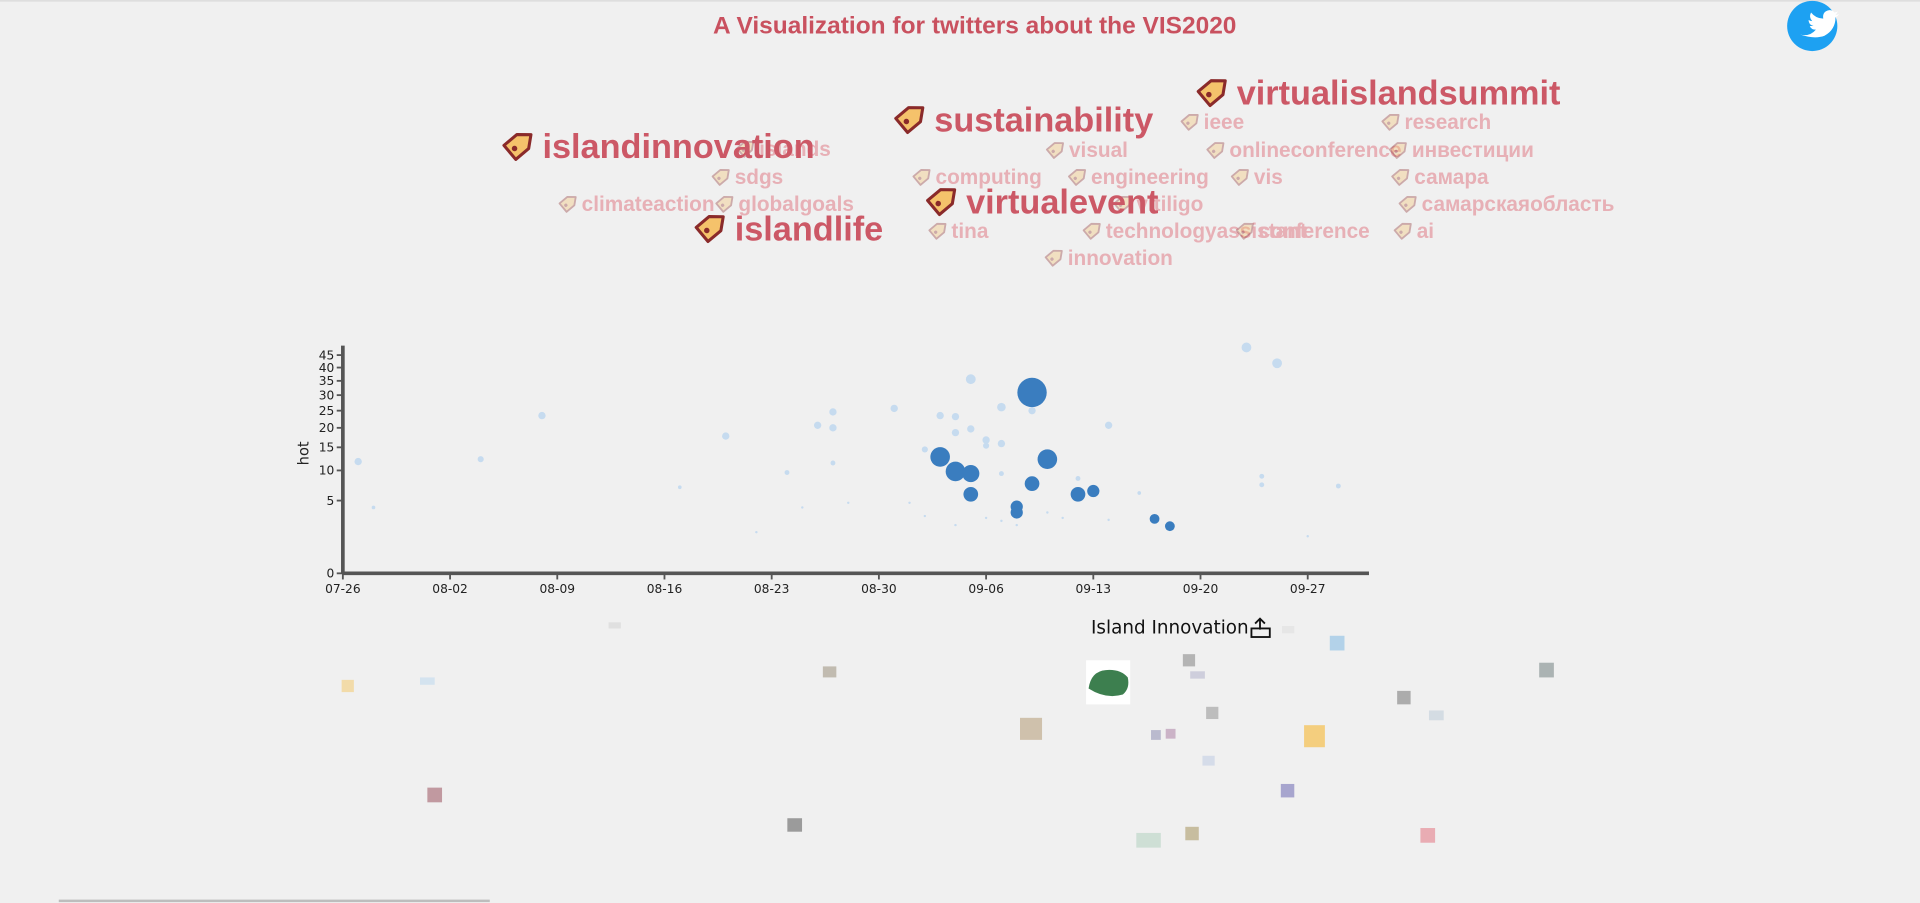 This screenshot has height=903, width=1920. I want to click on tag: vis, so click(1268, 177).